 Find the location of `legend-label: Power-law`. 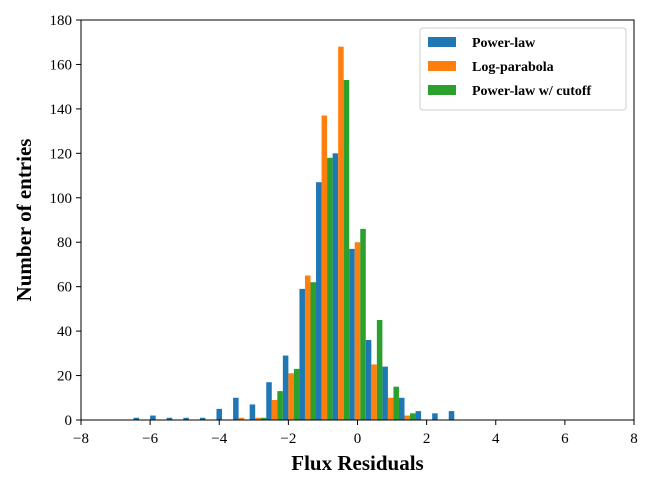

legend-label: Power-law is located at coordinates (504, 43).